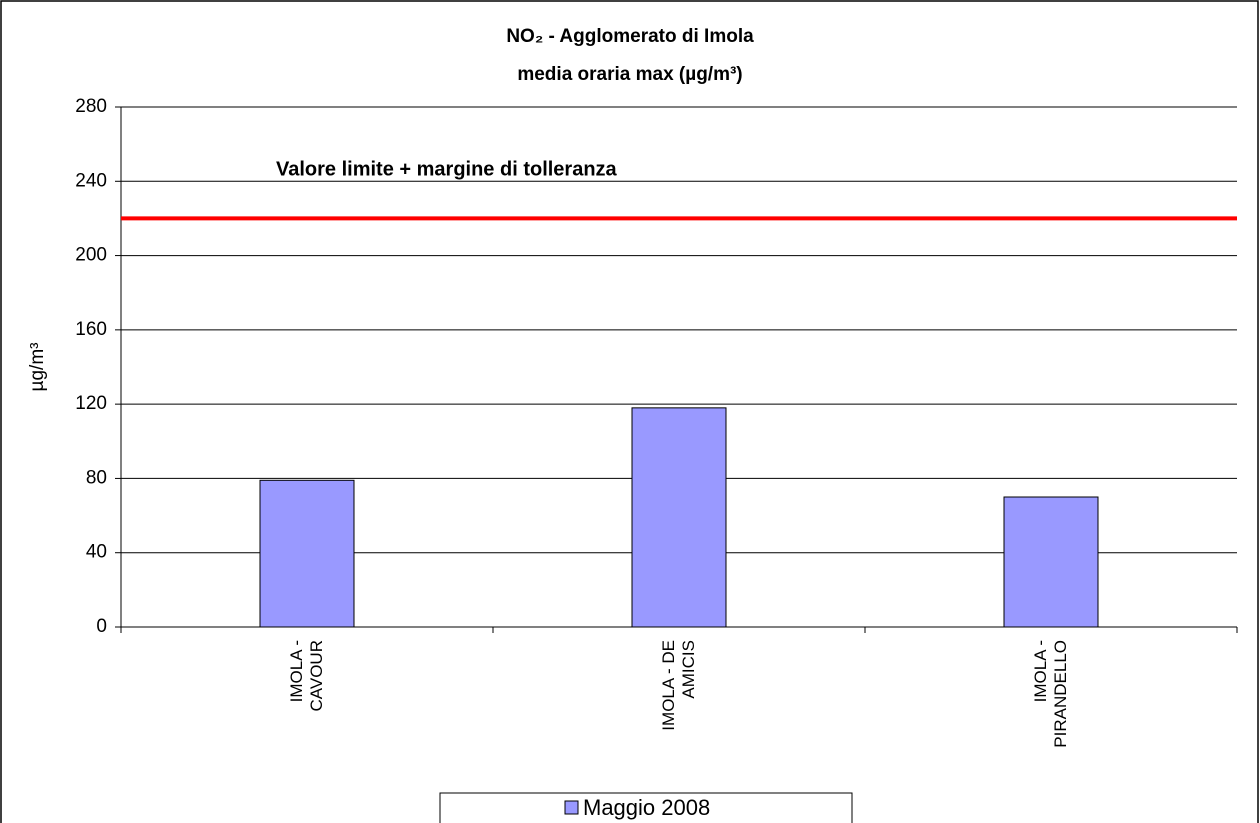  I want to click on chart-subtitle: media oraria max (µg/m³), so click(629, 74).